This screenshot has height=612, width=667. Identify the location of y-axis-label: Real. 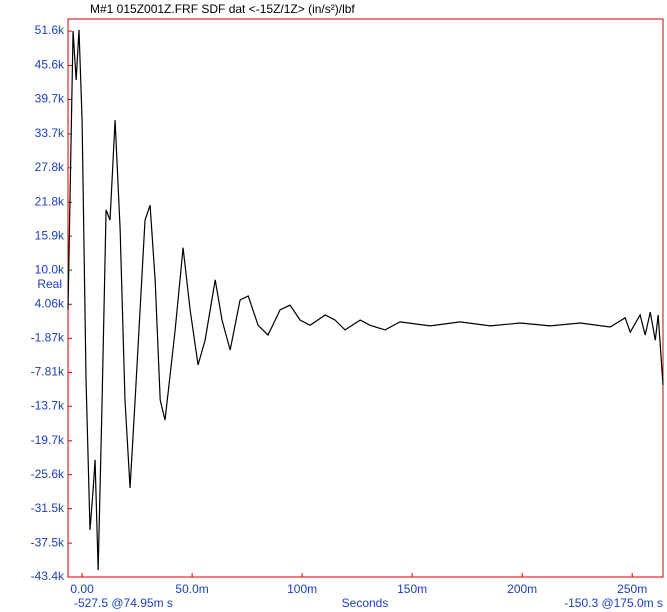
(49, 284).